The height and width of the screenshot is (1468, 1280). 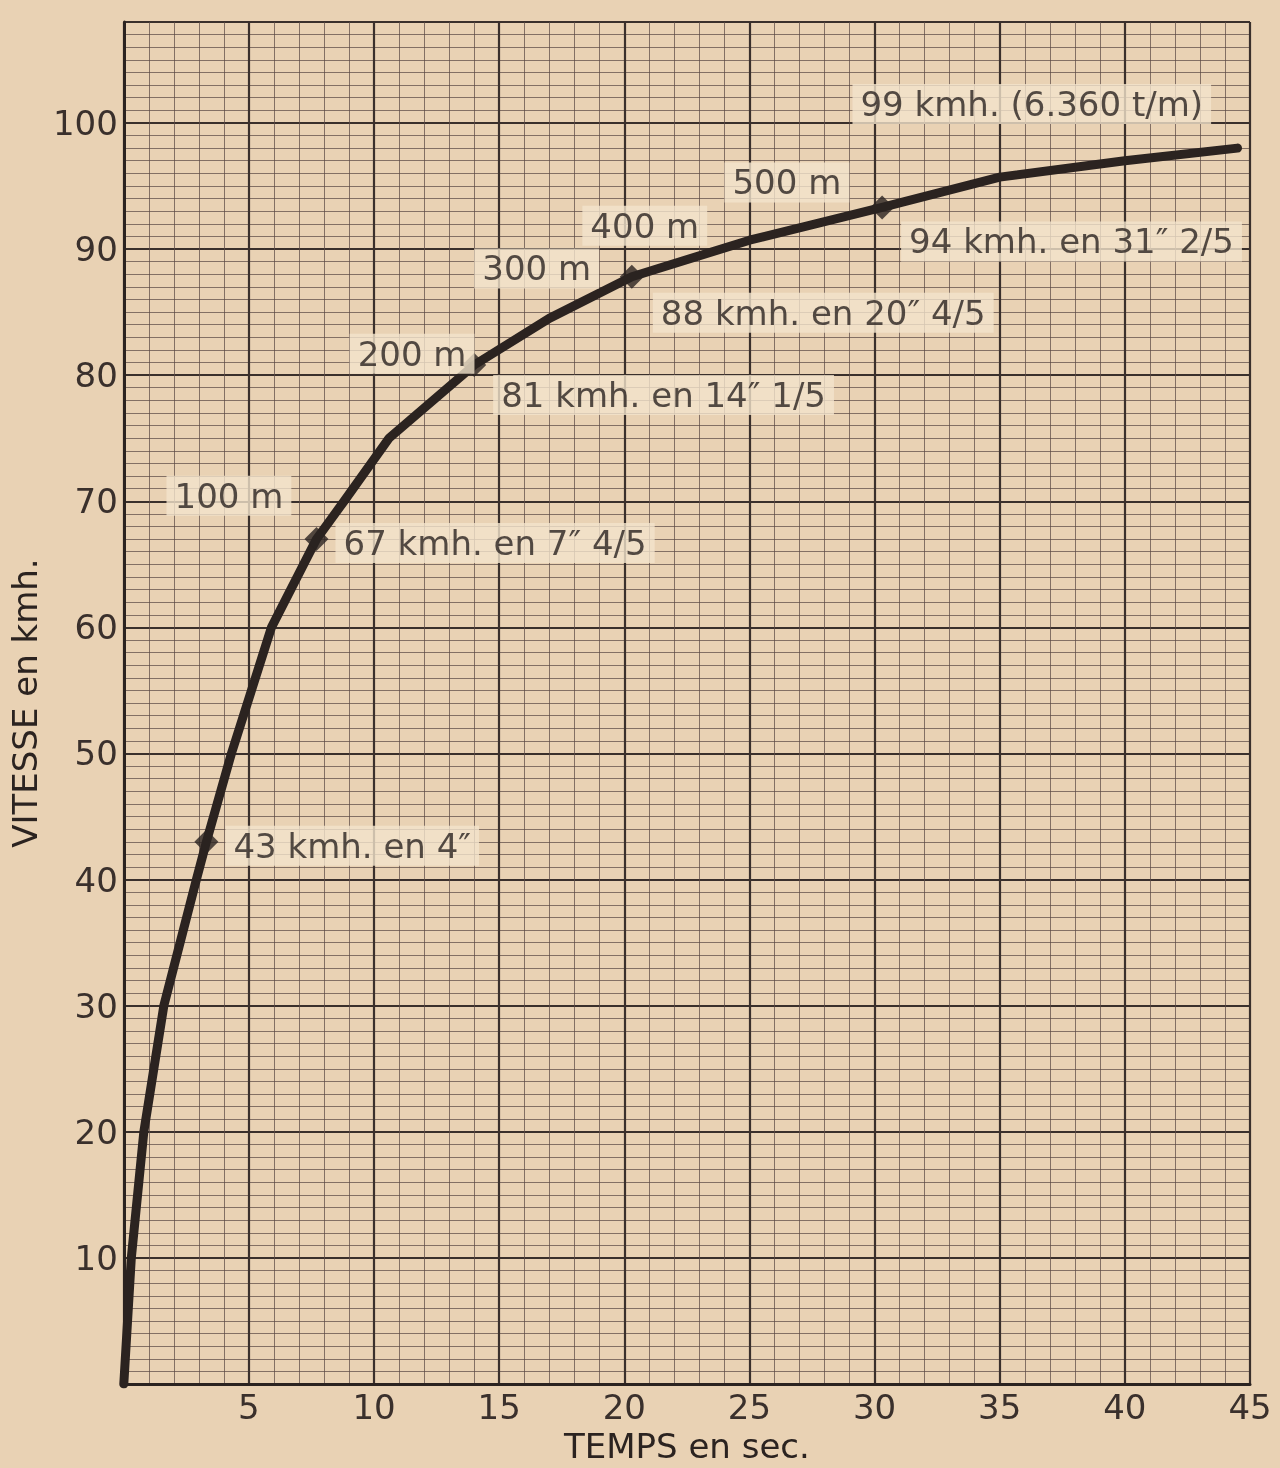 What do you see at coordinates (374, 1407) in the screenshot?
I see `x-tick-label: 10` at bounding box center [374, 1407].